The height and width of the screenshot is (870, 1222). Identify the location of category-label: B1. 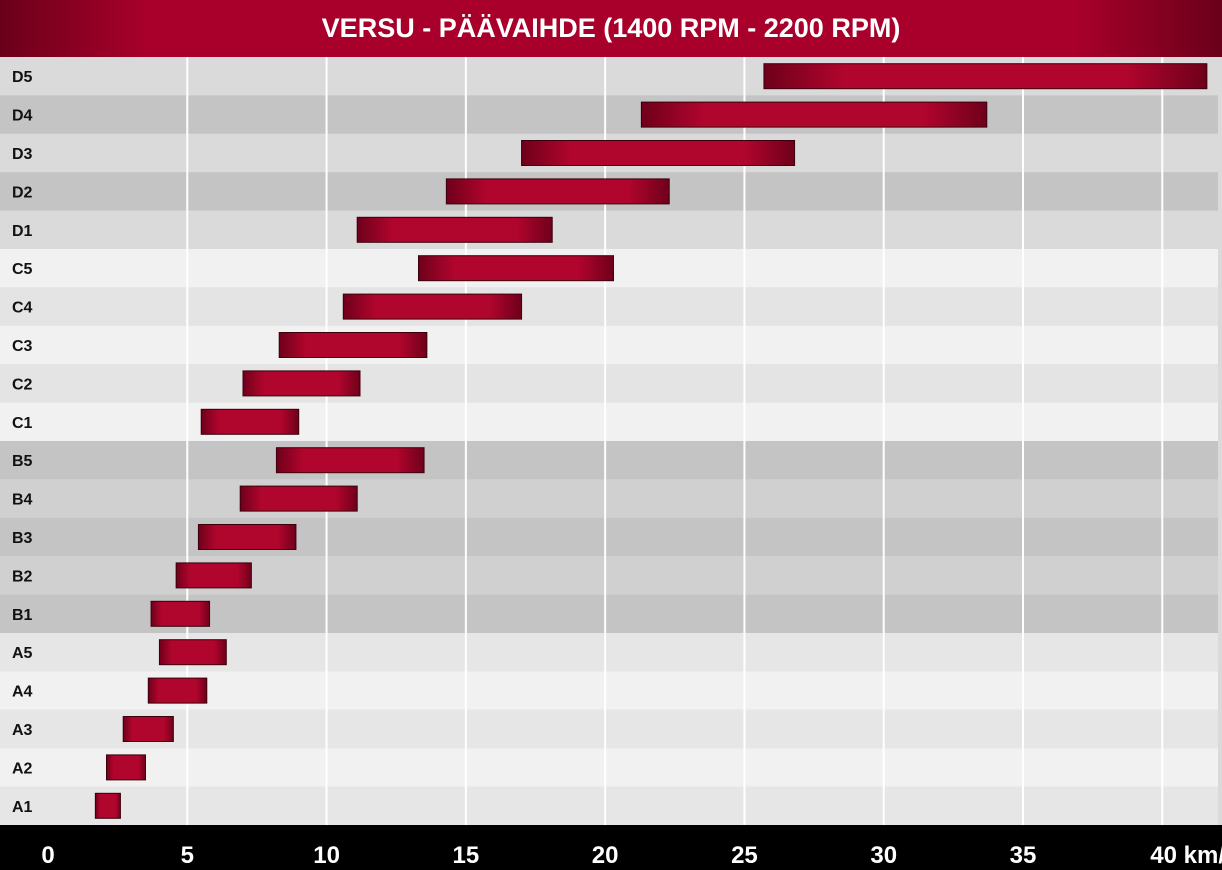
(22, 615).